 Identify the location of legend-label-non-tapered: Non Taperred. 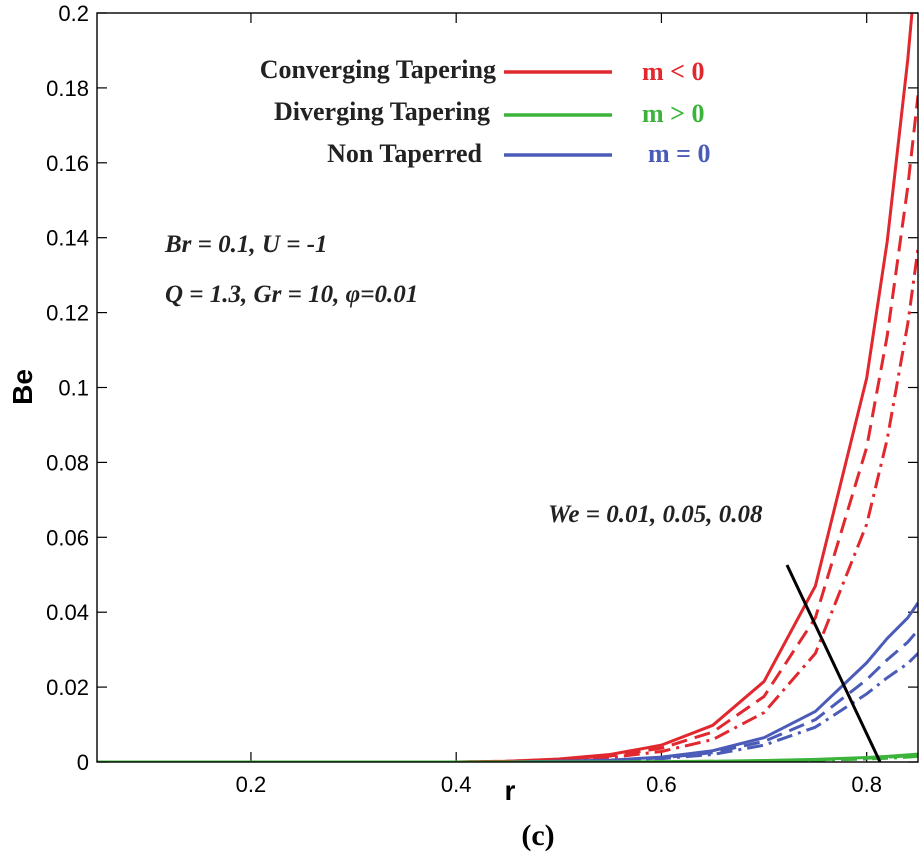
(404, 153).